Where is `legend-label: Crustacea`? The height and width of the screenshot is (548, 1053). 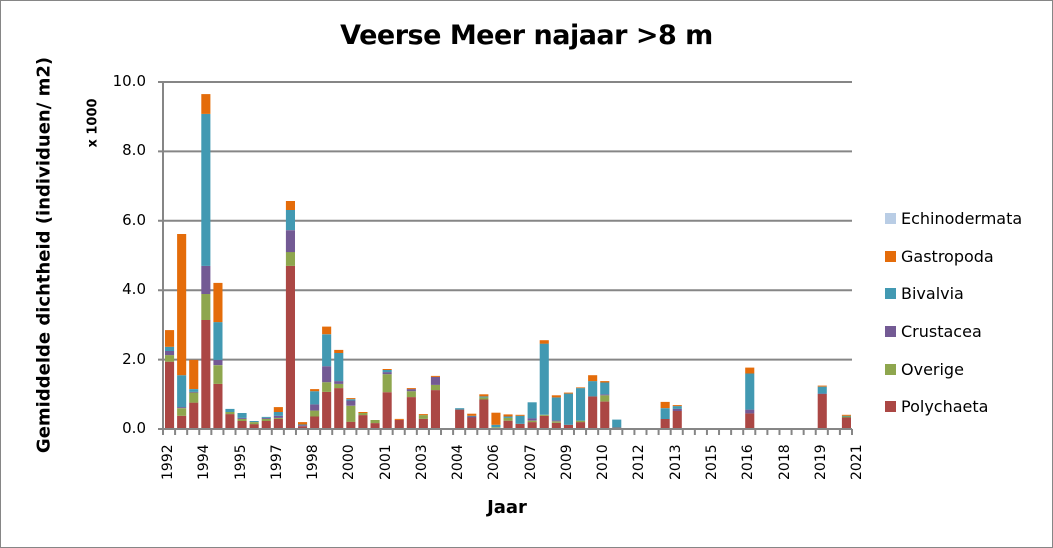 legend-label: Crustacea is located at coordinates (941, 332).